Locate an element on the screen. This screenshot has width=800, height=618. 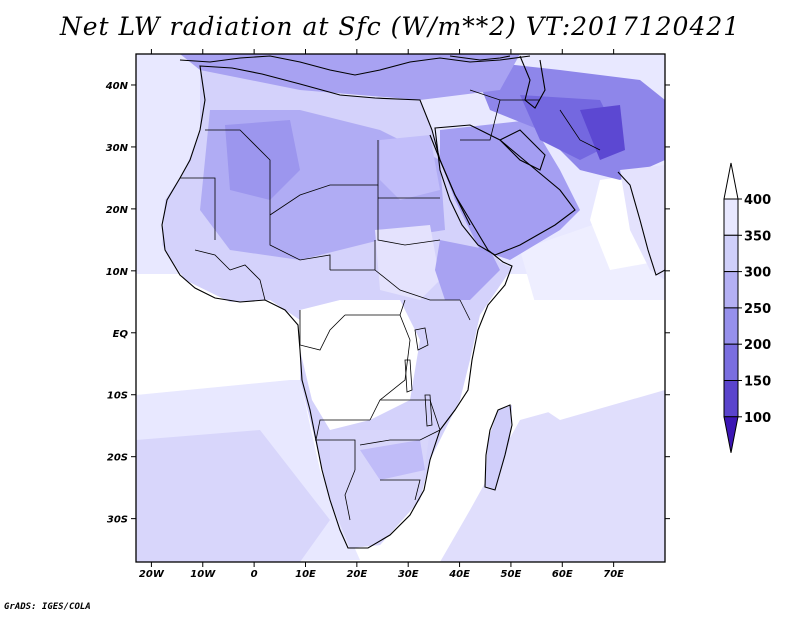
colorbar-label: 200 is located at coordinates (757, 345).